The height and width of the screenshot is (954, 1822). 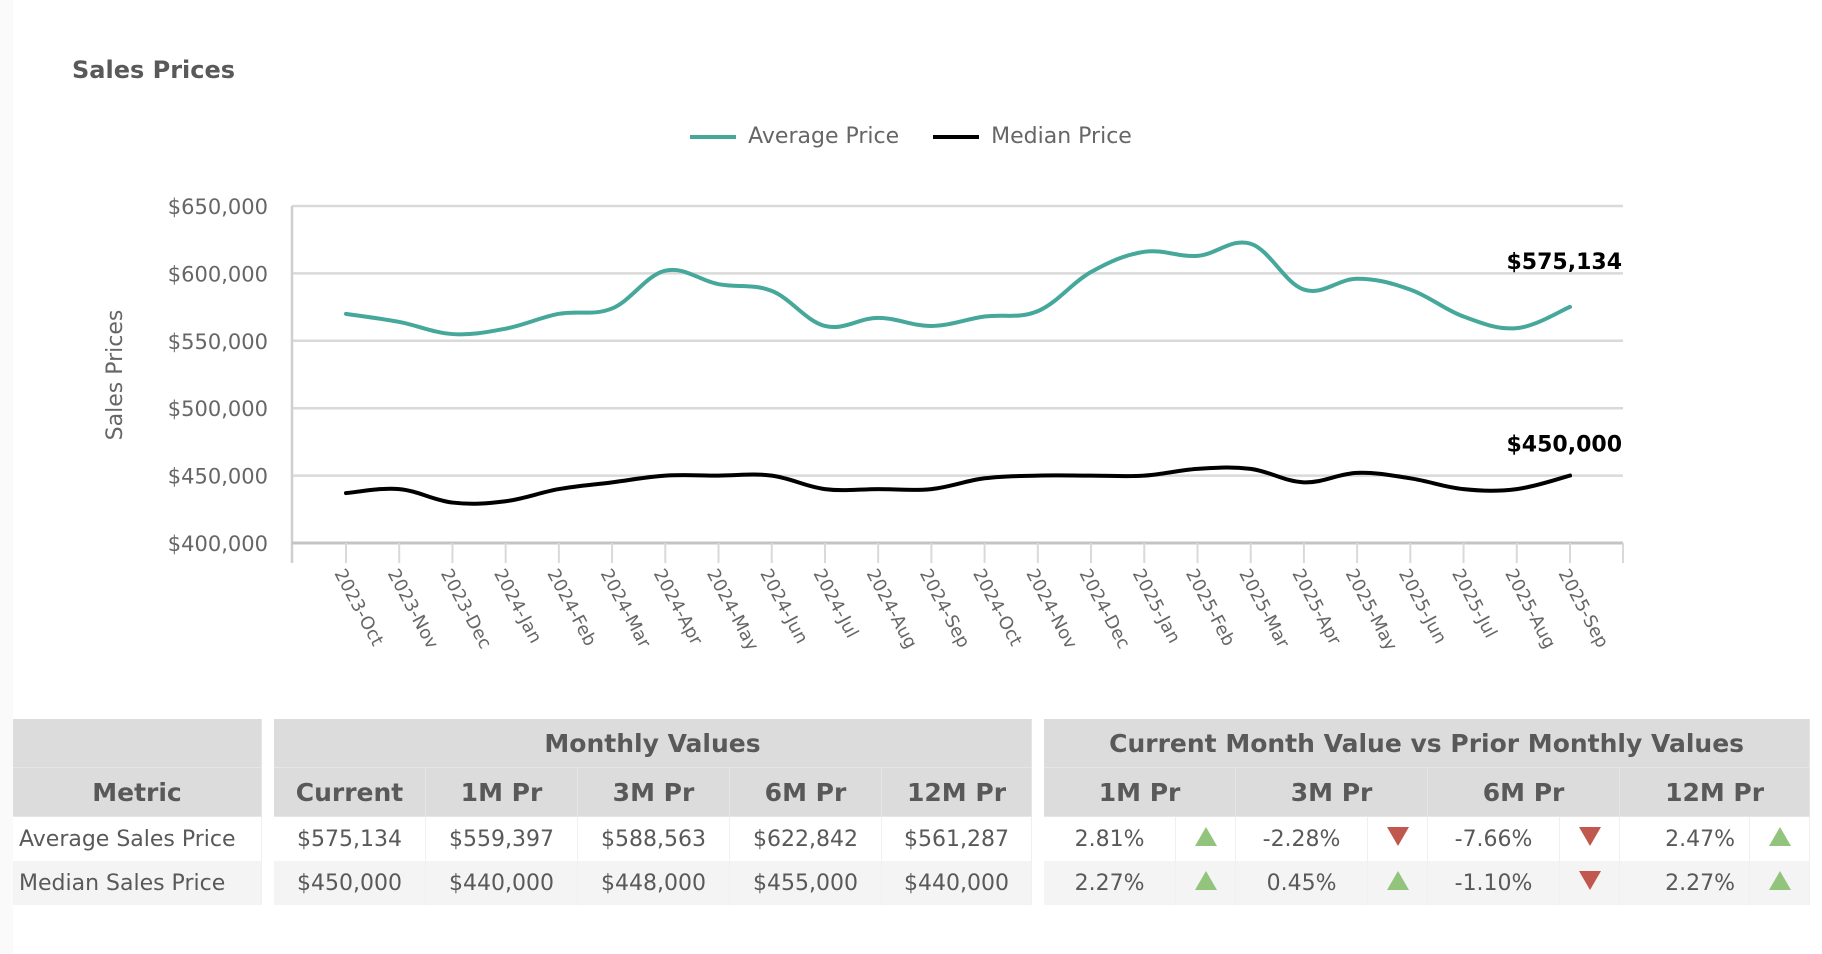 I want to click on x-tick-label: 2024-May, so click(x=732, y=609).